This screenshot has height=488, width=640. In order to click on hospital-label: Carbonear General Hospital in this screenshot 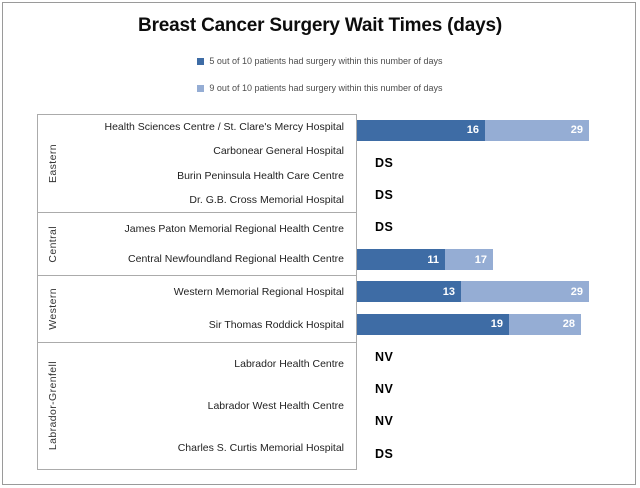, I will do `click(278, 151)`.